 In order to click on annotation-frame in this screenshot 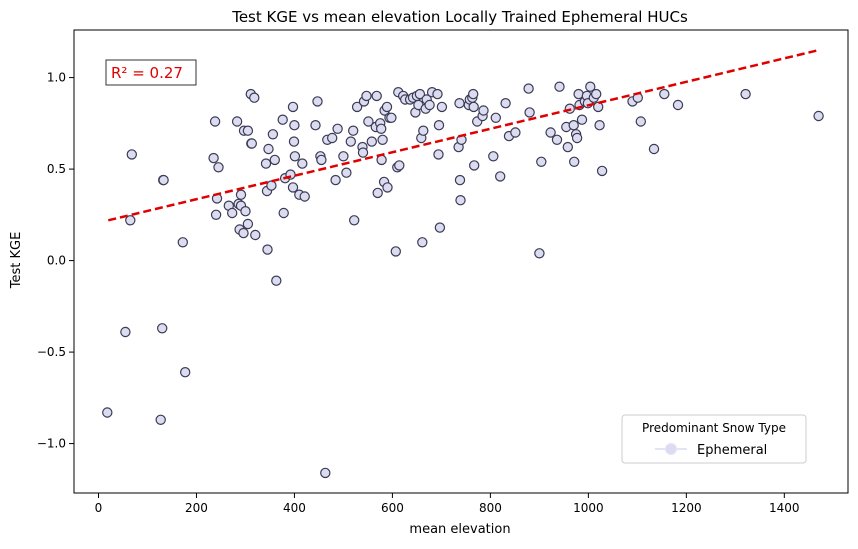, I will do `click(151, 72)`.